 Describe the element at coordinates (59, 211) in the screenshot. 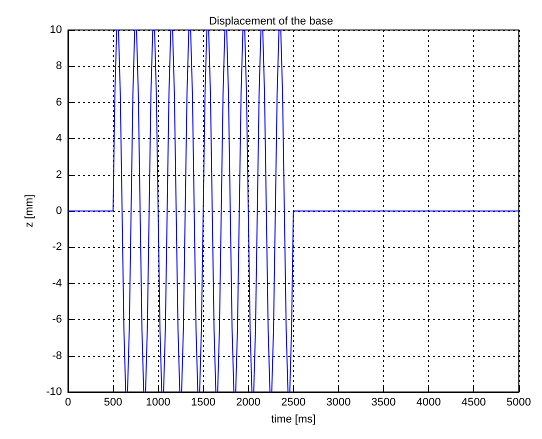

I see `y-tick-label: 0` at that location.